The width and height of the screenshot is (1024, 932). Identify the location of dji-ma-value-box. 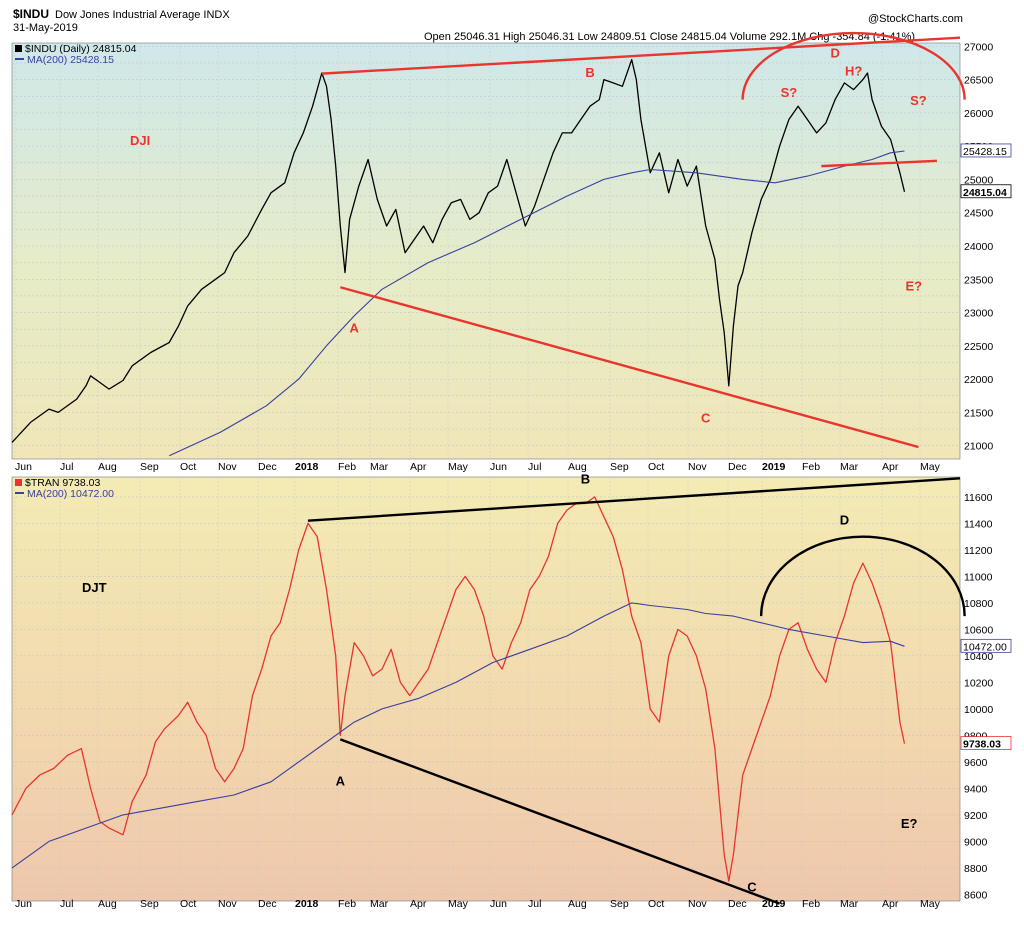
(986, 150).